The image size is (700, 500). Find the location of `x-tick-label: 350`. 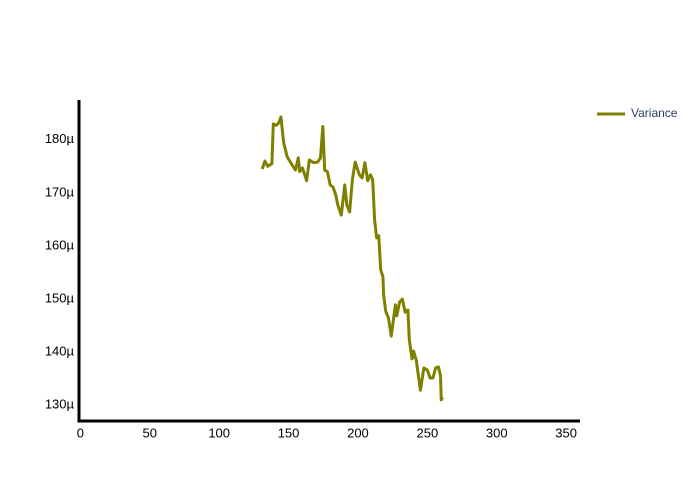

x-tick-label: 350 is located at coordinates (566, 432).